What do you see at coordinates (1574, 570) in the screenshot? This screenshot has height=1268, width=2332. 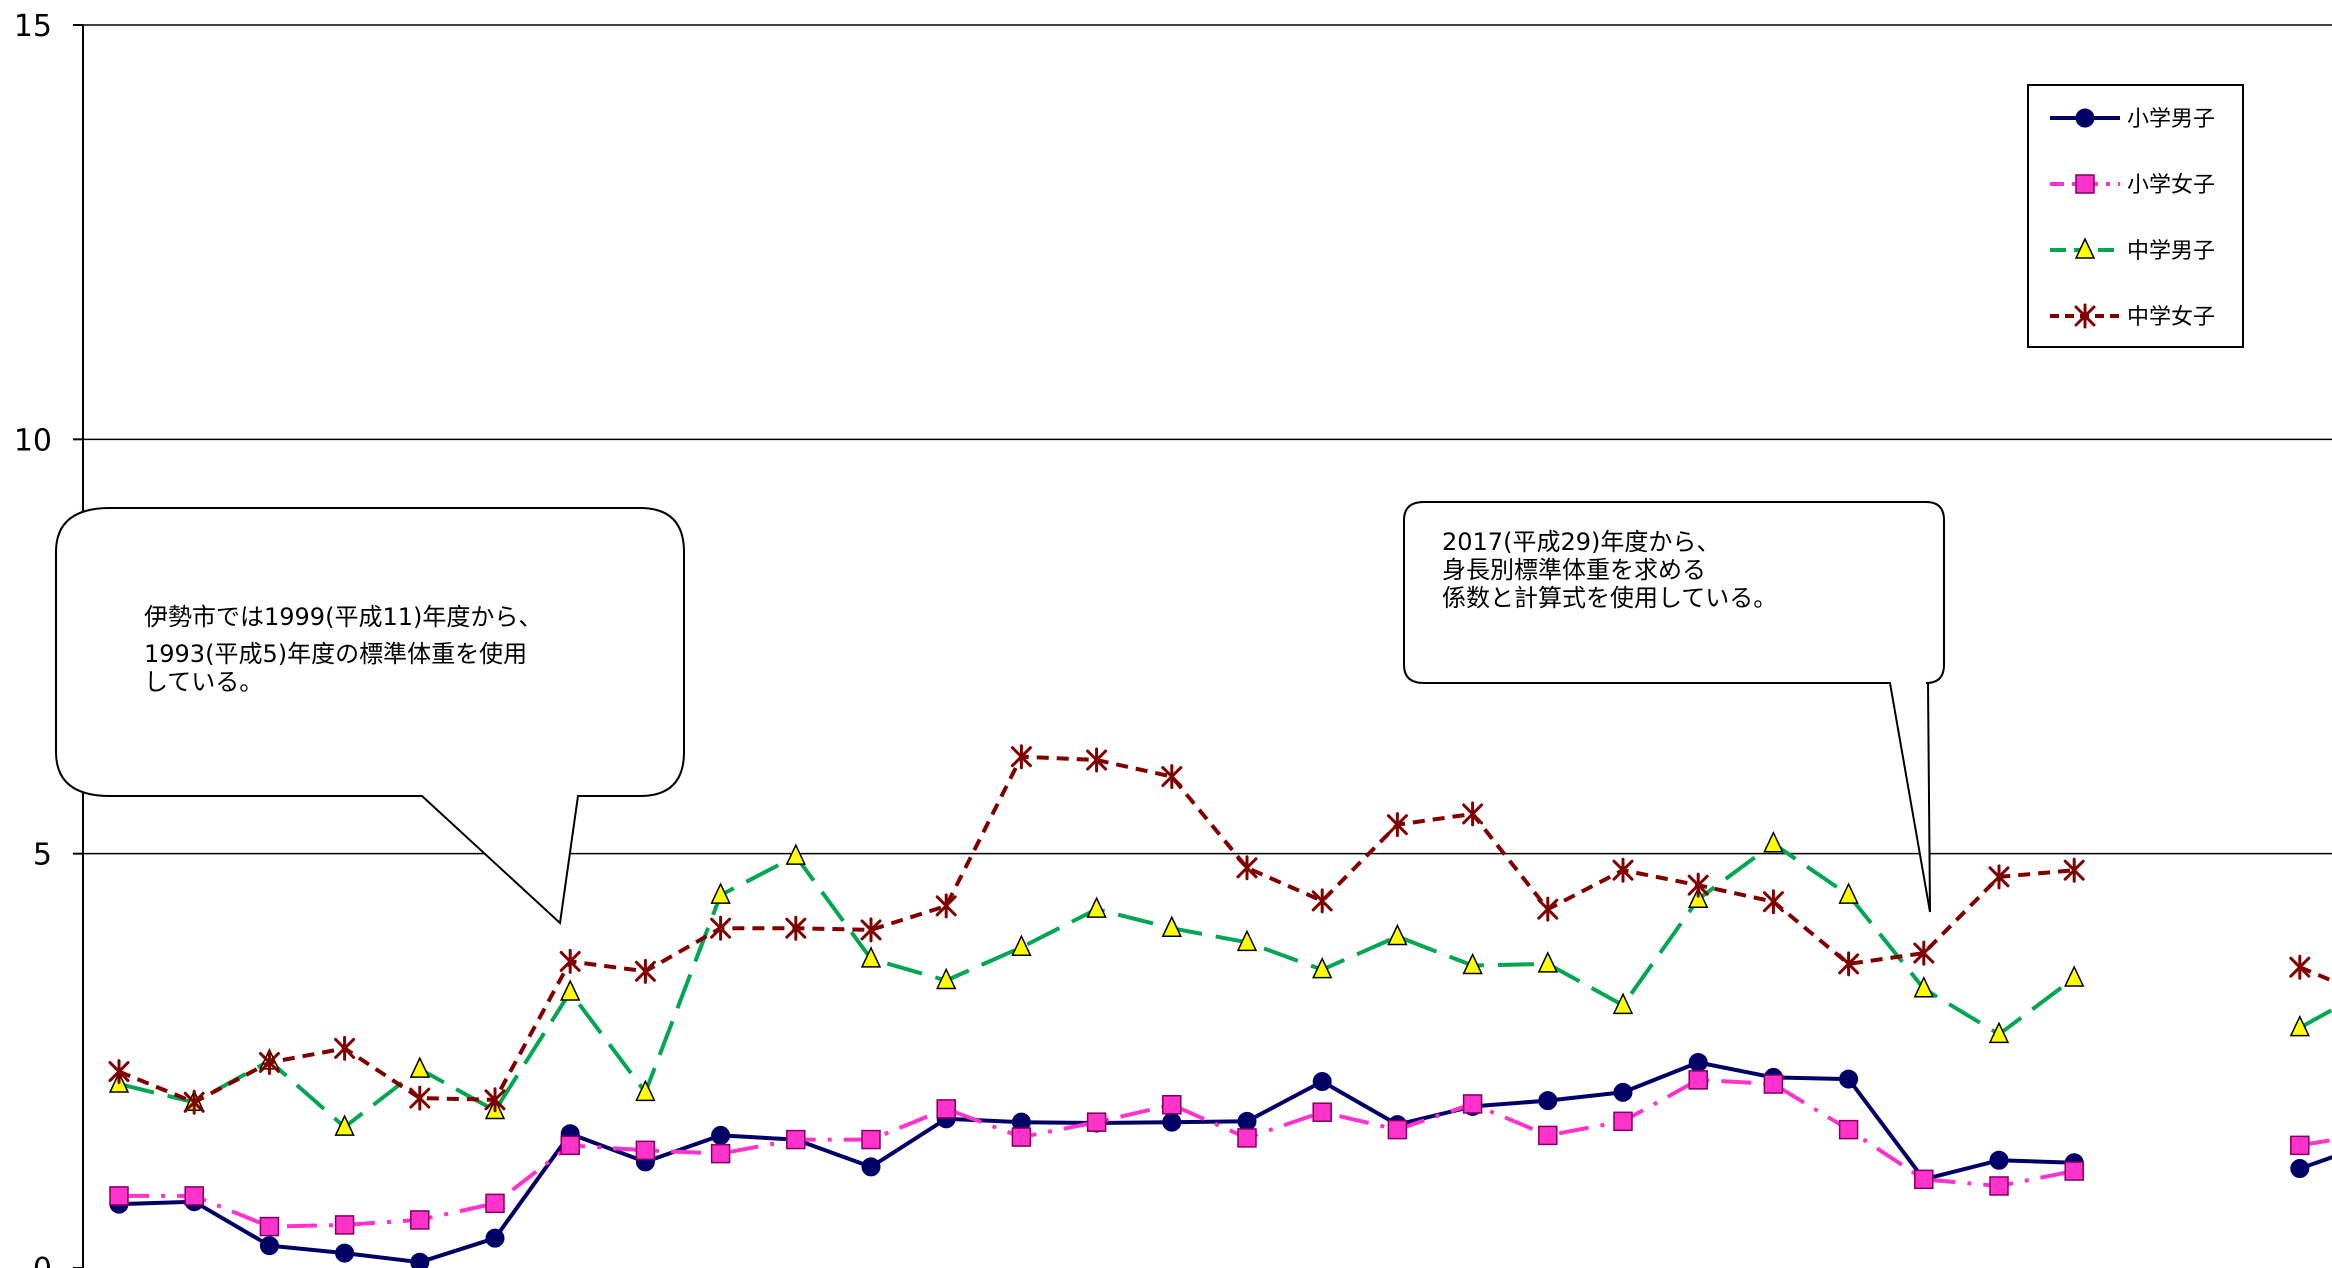 I see `callout-2017-line-2: 身長別標準体重を求める` at bounding box center [1574, 570].